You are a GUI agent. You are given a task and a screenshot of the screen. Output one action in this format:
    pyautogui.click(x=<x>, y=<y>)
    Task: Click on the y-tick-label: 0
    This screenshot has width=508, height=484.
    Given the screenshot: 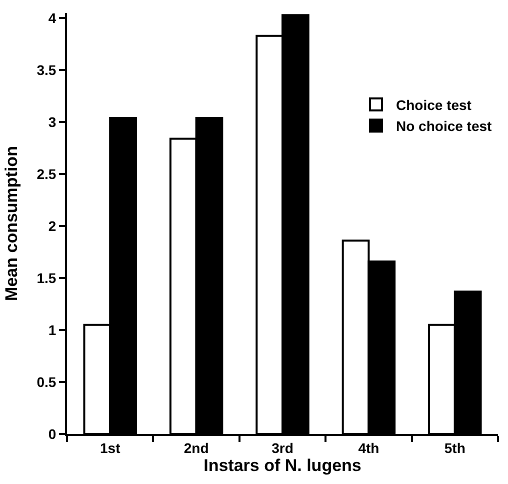 What is the action you would take?
    pyautogui.click(x=52, y=434)
    